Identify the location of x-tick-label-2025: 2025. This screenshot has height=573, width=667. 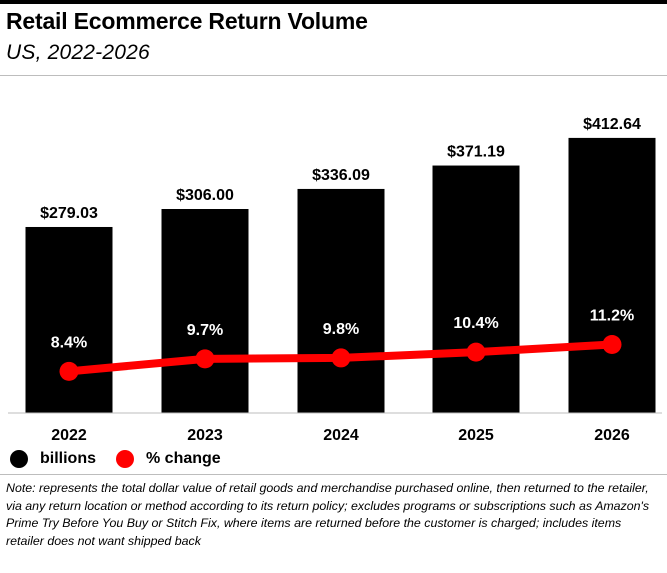
(476, 435).